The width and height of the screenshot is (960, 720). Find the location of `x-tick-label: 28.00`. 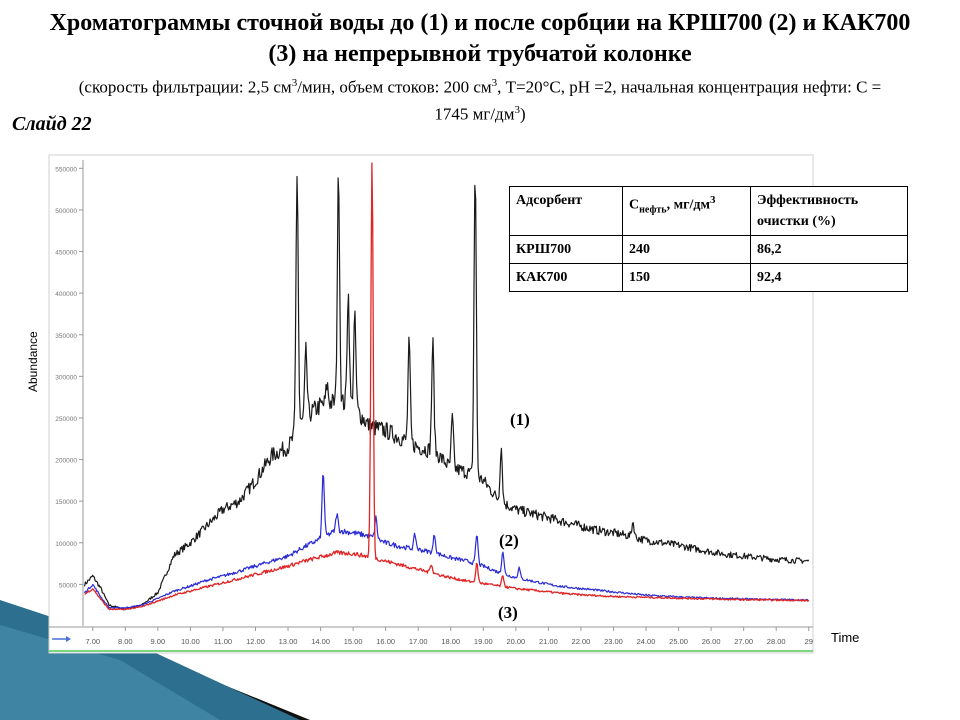

x-tick-label: 28.00 is located at coordinates (776, 641).